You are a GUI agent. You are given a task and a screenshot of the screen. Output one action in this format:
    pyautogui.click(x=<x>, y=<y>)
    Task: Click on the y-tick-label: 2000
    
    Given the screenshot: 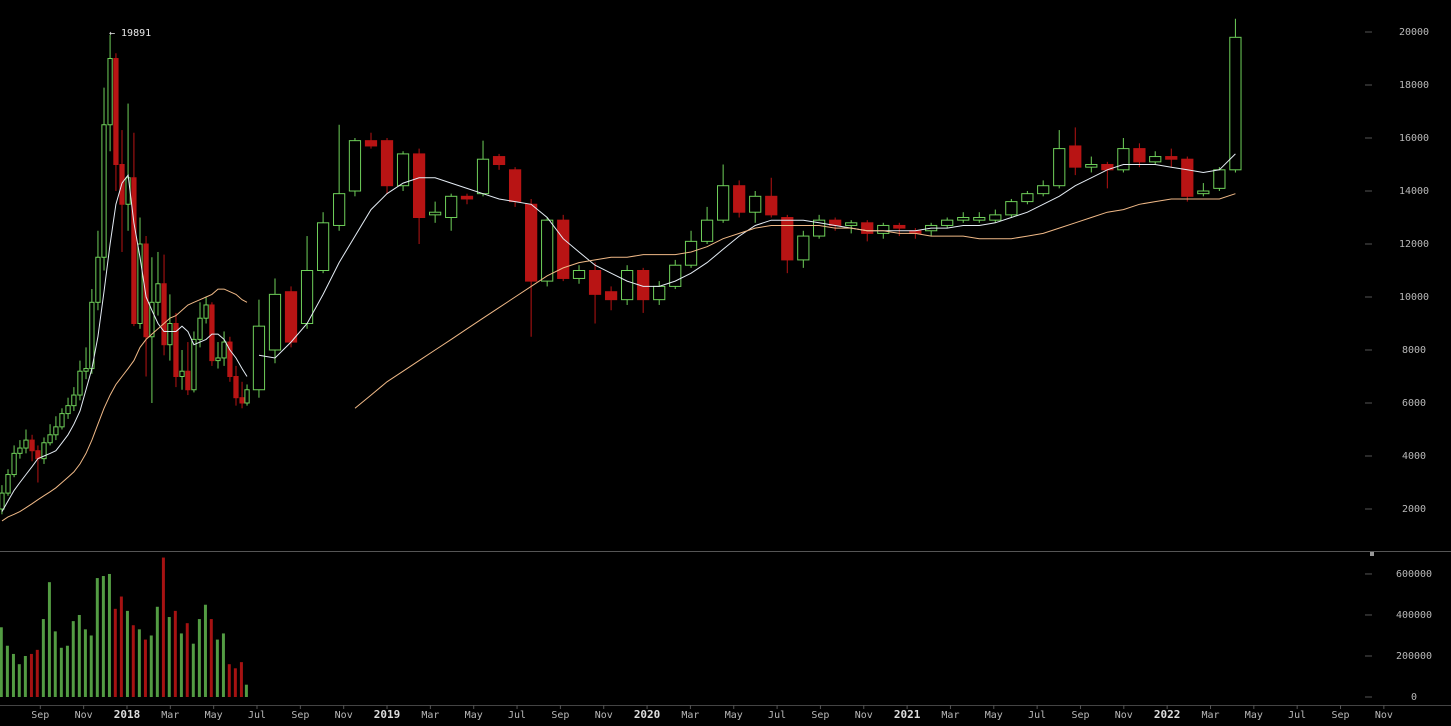 What is the action you would take?
    pyautogui.click(x=1414, y=509)
    